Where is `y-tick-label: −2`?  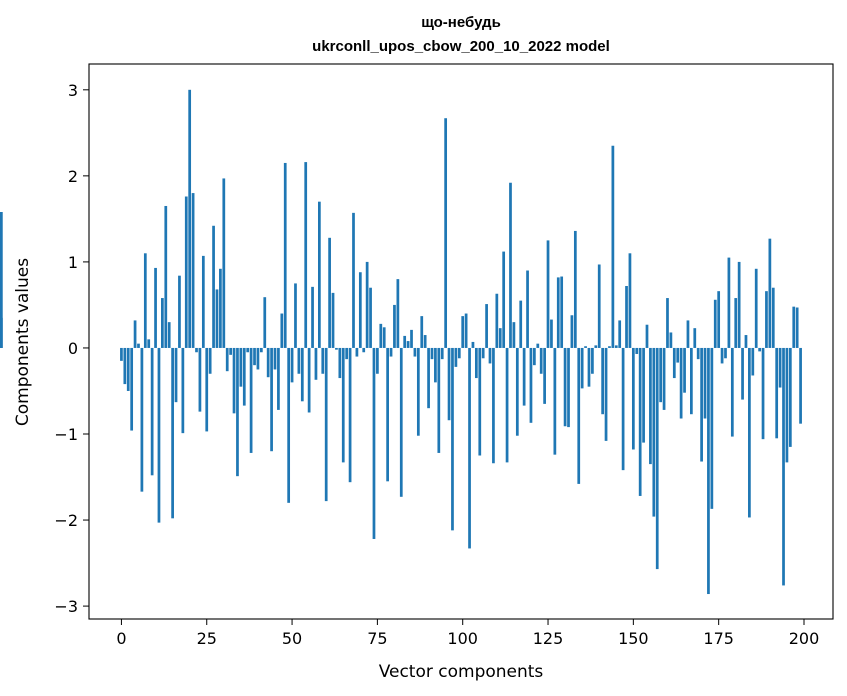
y-tick-label: −2 is located at coordinates (66, 520).